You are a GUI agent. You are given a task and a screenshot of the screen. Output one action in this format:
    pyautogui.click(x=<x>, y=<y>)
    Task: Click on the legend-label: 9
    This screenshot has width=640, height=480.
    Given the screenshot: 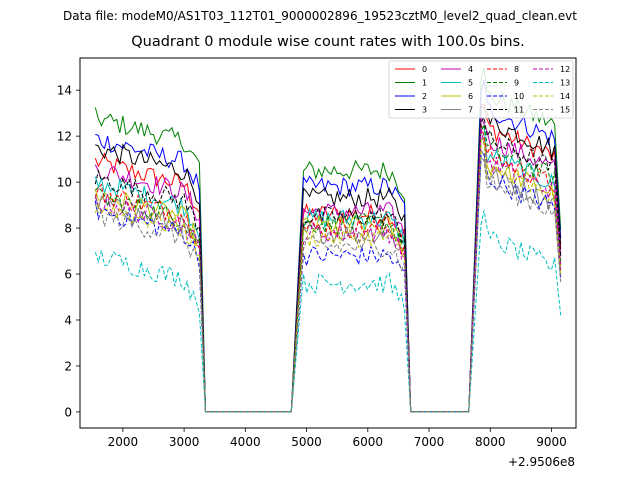 What is the action you would take?
    pyautogui.click(x=516, y=83)
    